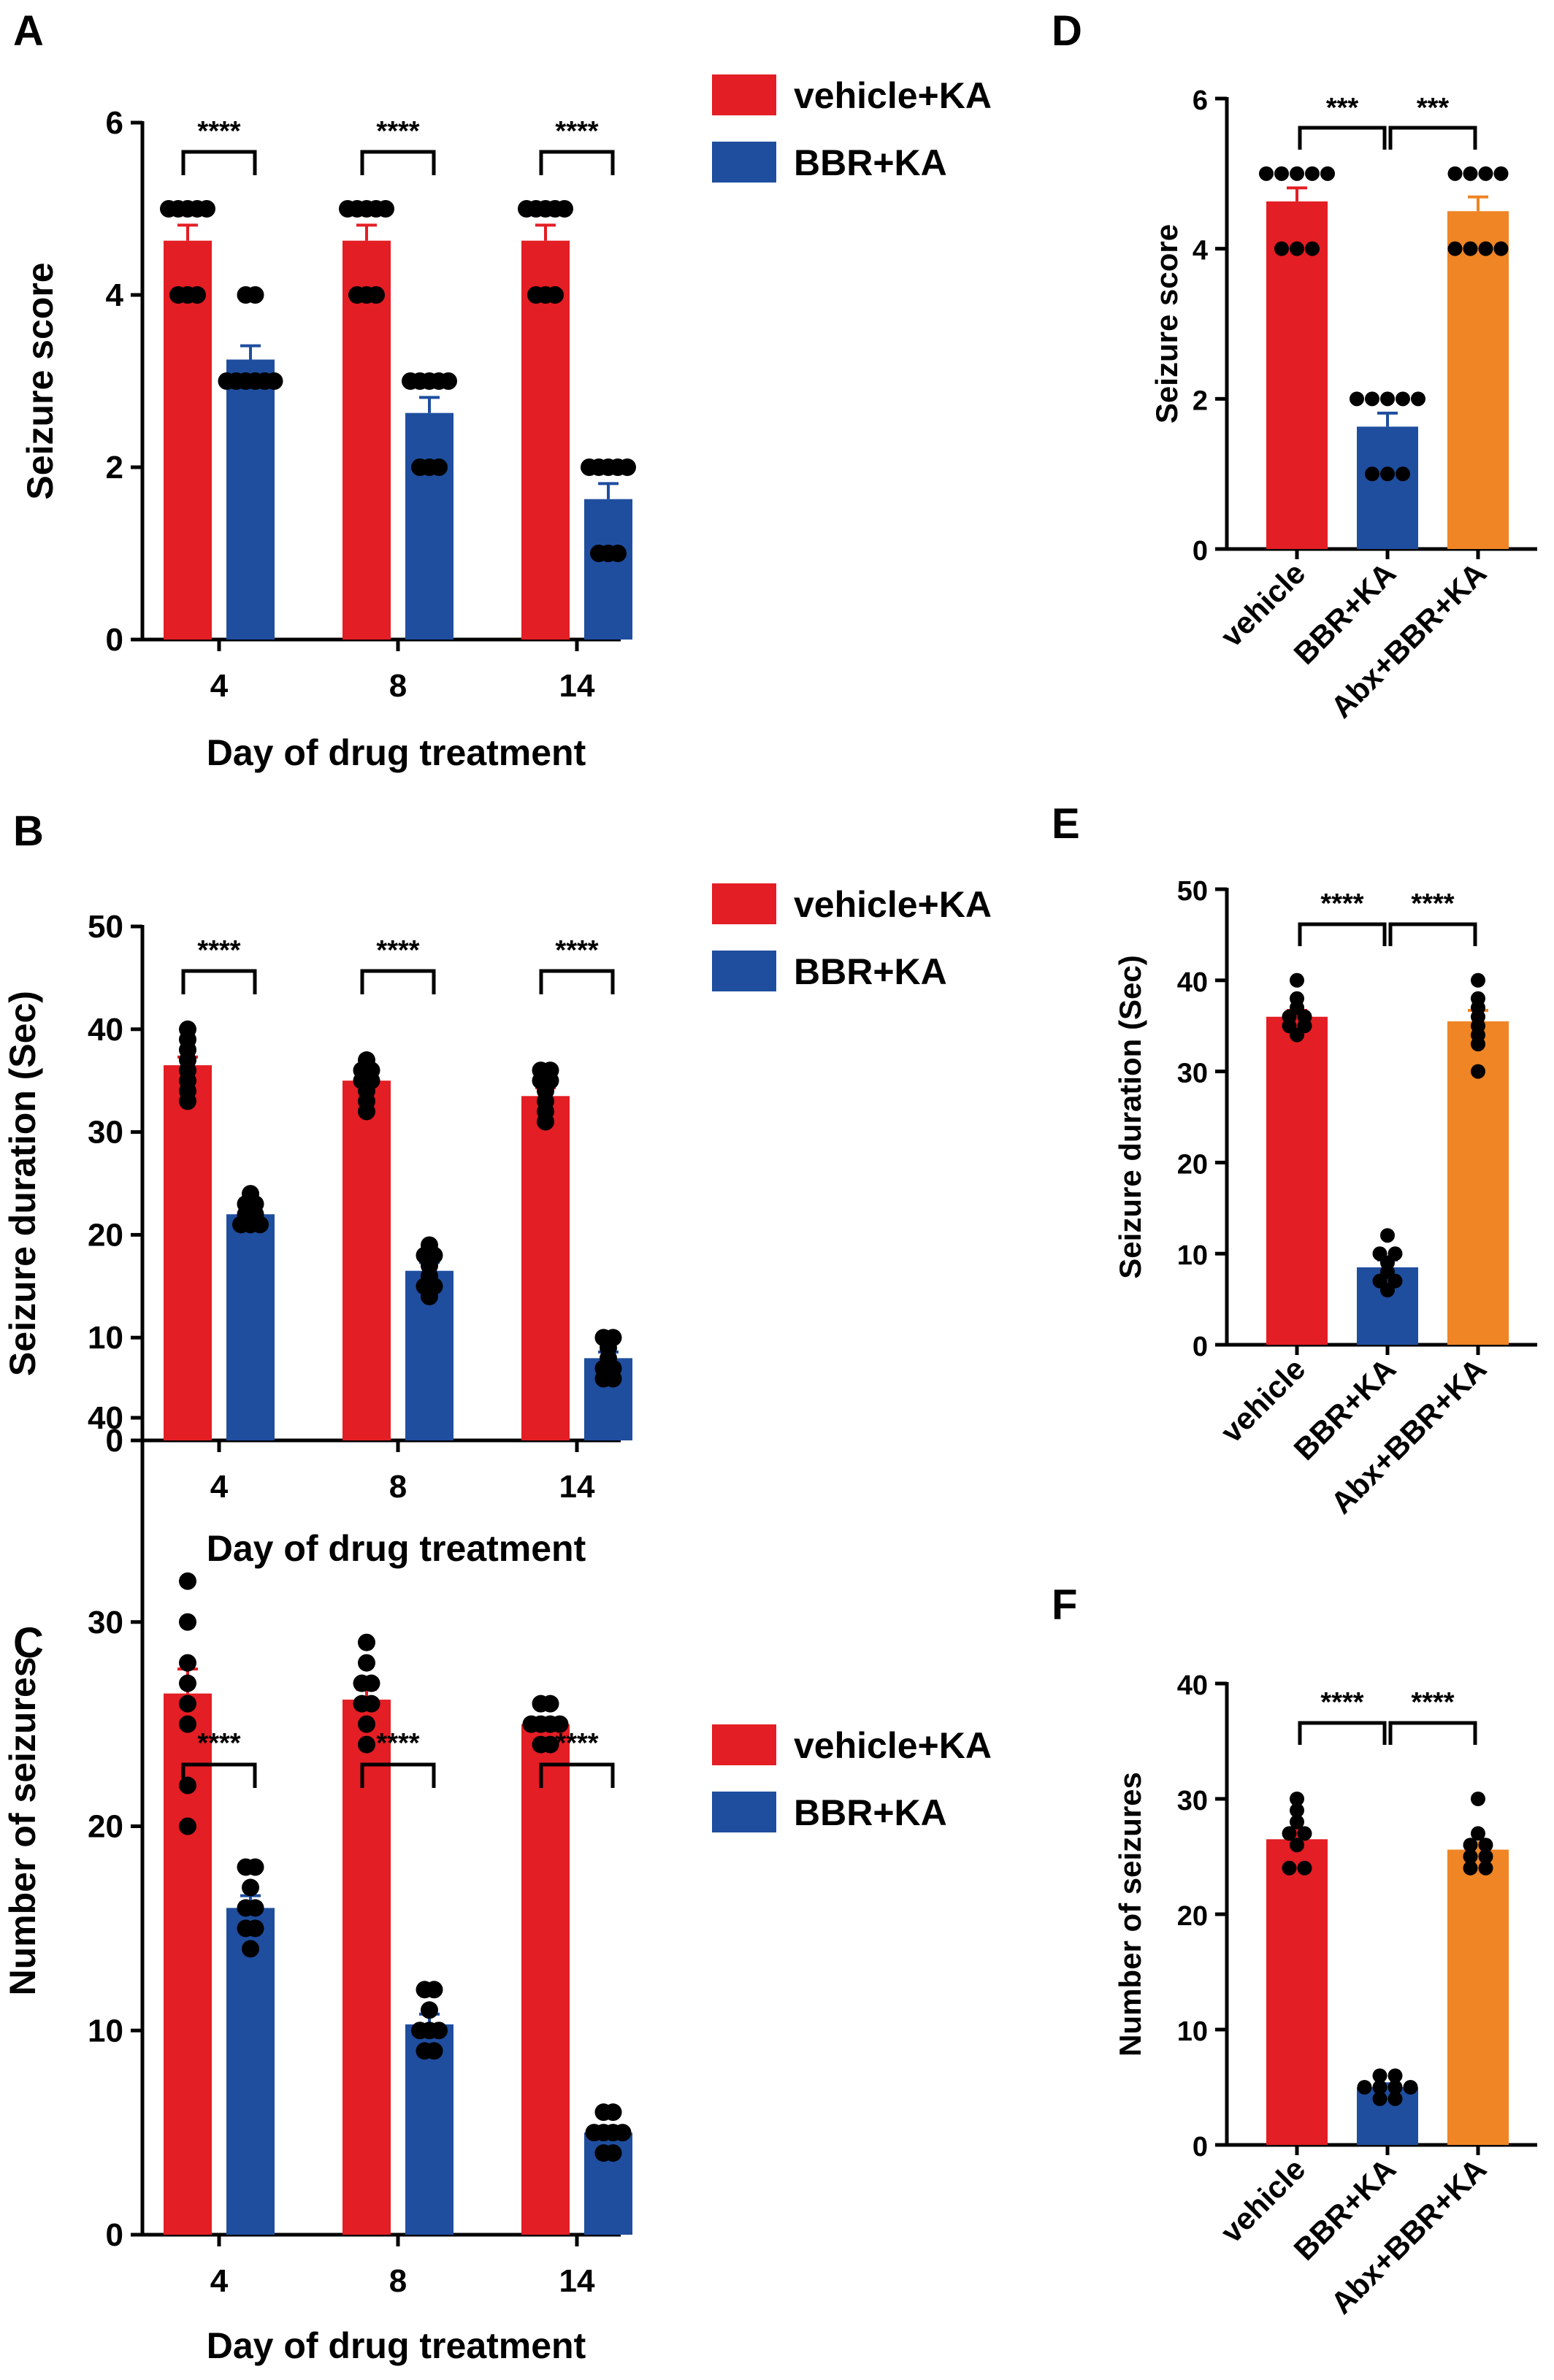 This screenshot has width=1554, height=2380. I want to click on legend-label-1: BBR+KA, so click(870, 162).